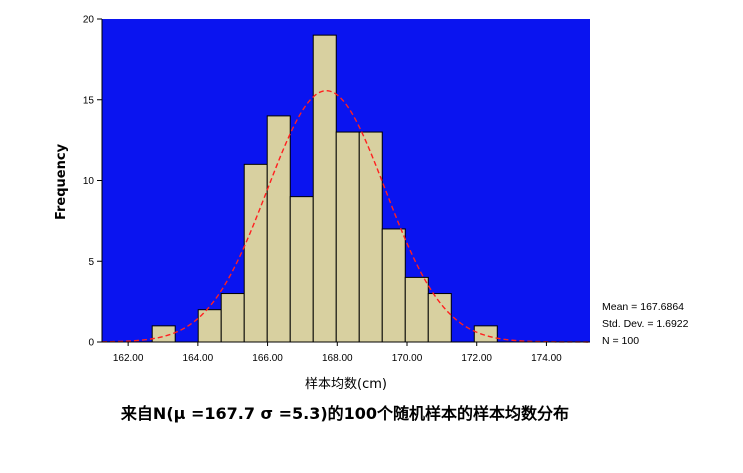 Image resolution: width=743 pixels, height=473 pixels. I want to click on x-tick-label: 168.00, so click(337, 358).